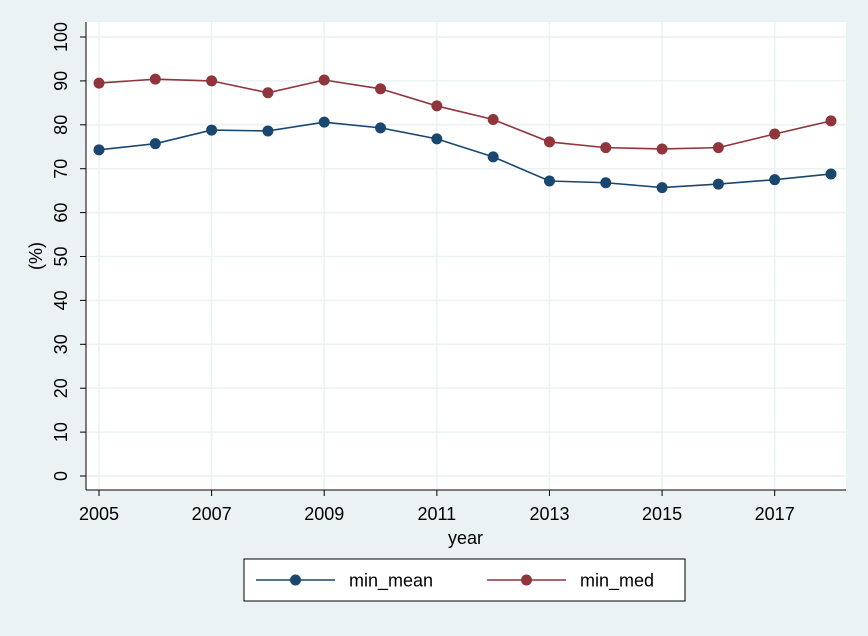 Image resolution: width=868 pixels, height=636 pixels. What do you see at coordinates (99, 514) in the screenshot?
I see `x-tick-label: 2005` at bounding box center [99, 514].